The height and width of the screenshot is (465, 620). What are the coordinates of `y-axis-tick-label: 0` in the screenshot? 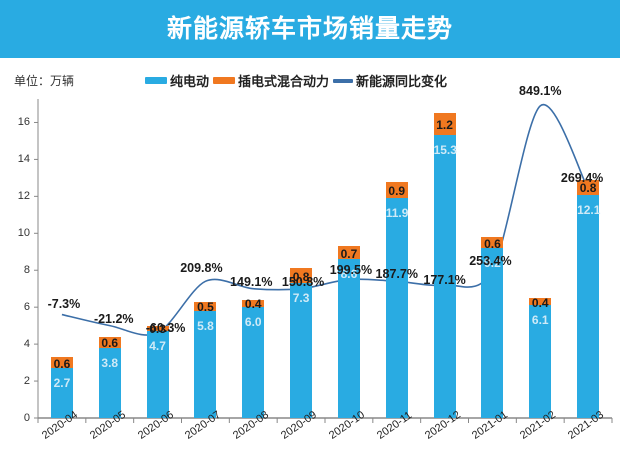 It's located at (26, 418).